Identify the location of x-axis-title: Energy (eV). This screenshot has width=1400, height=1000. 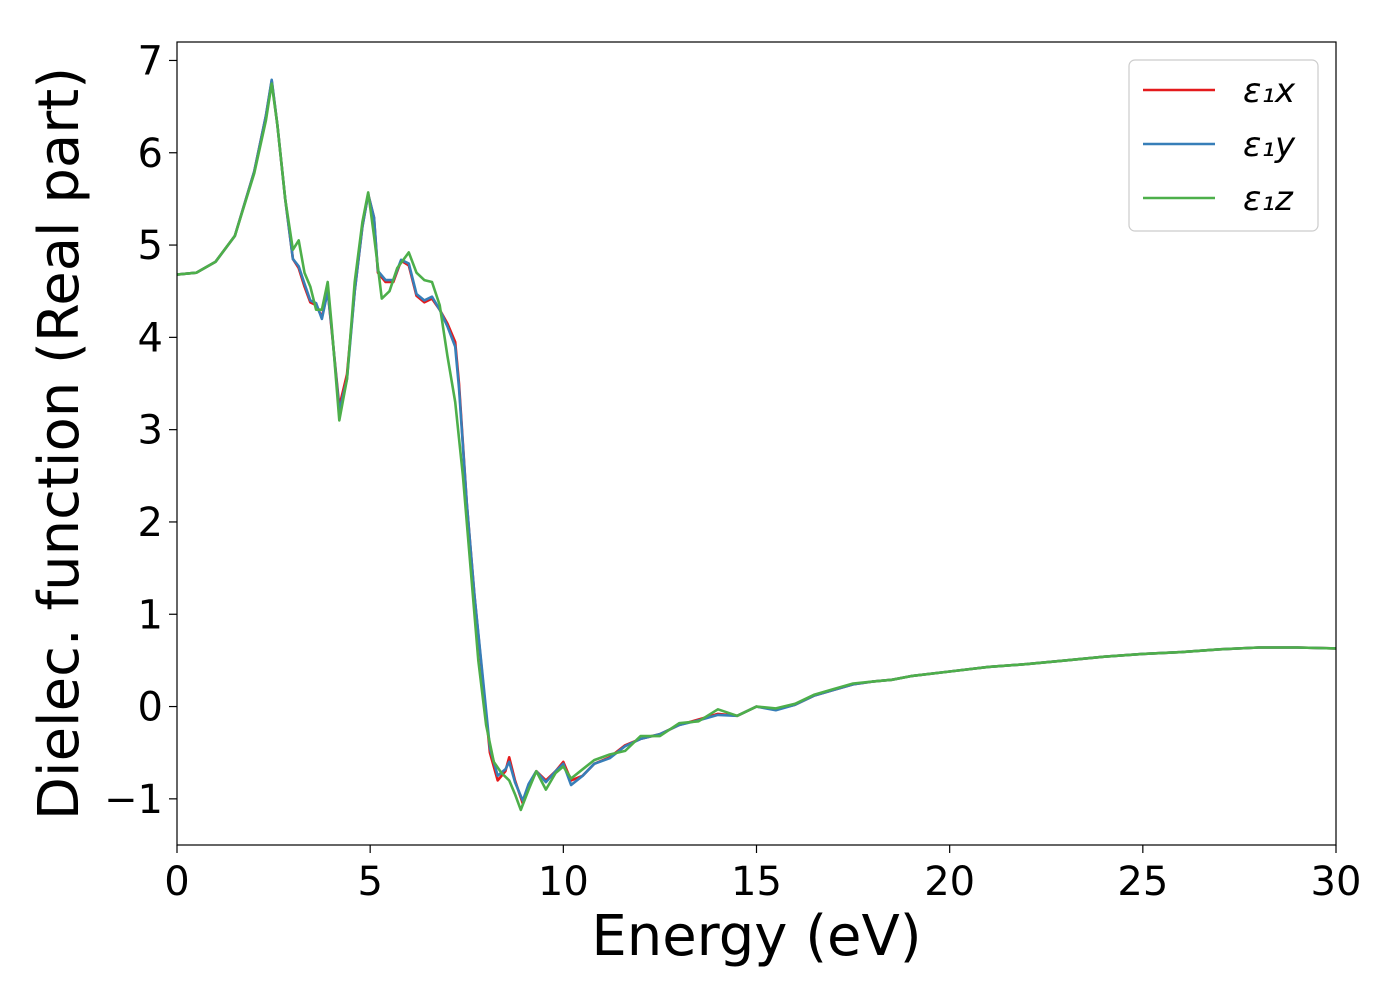
(756, 936).